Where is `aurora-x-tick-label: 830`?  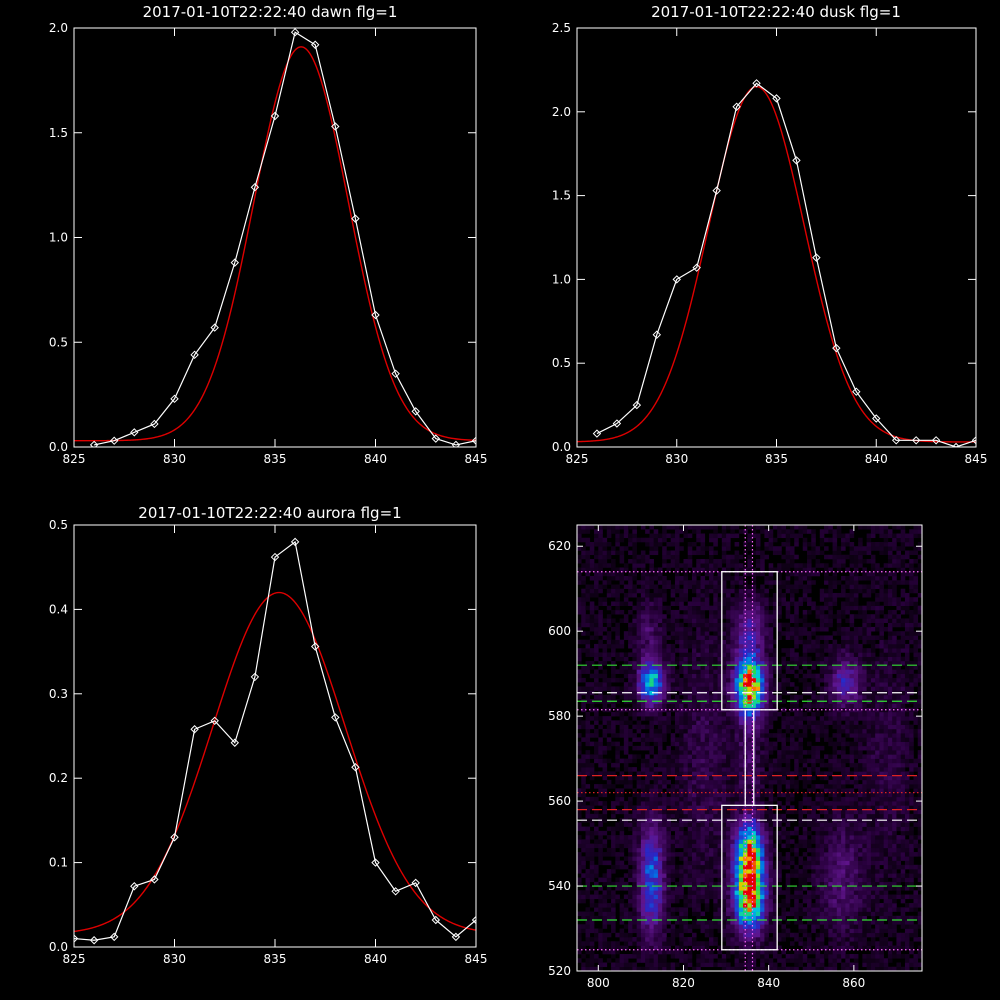 aurora-x-tick-label: 830 is located at coordinates (174, 959).